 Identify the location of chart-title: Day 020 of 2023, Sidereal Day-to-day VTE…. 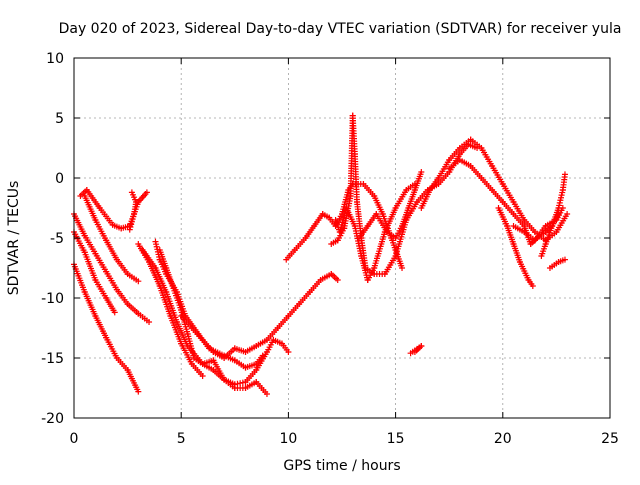
(340, 29).